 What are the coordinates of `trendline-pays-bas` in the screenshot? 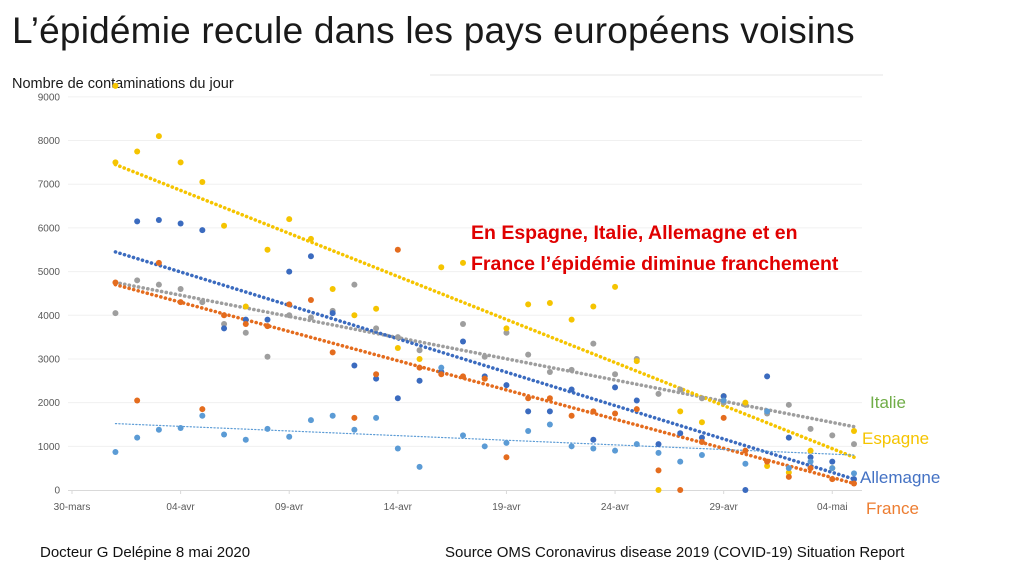 It's located at (484, 439).